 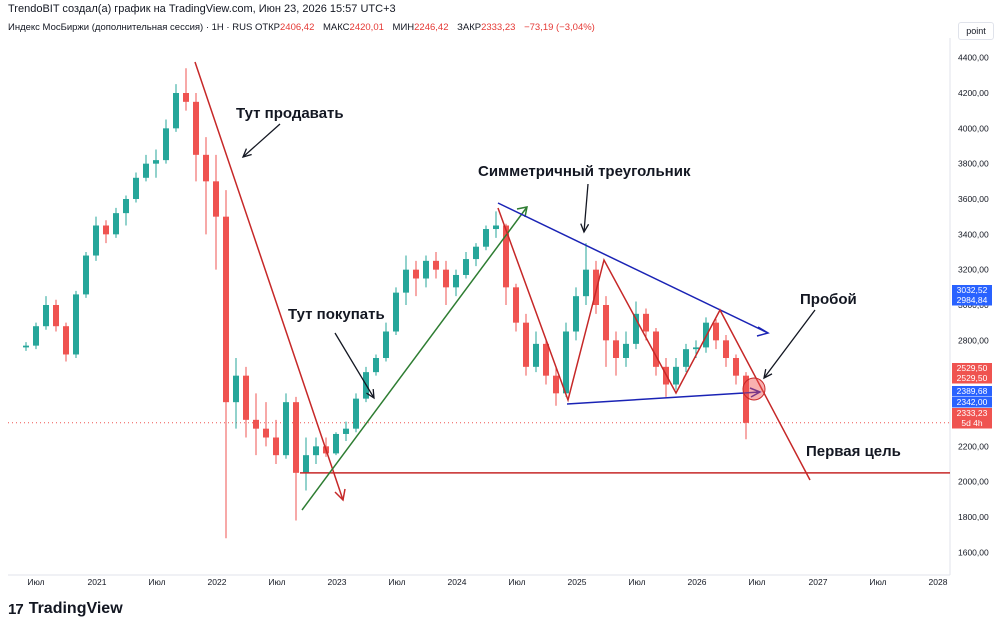 What do you see at coordinates (938, 582) in the screenshot?
I see `x-tick-label: 2028` at bounding box center [938, 582].